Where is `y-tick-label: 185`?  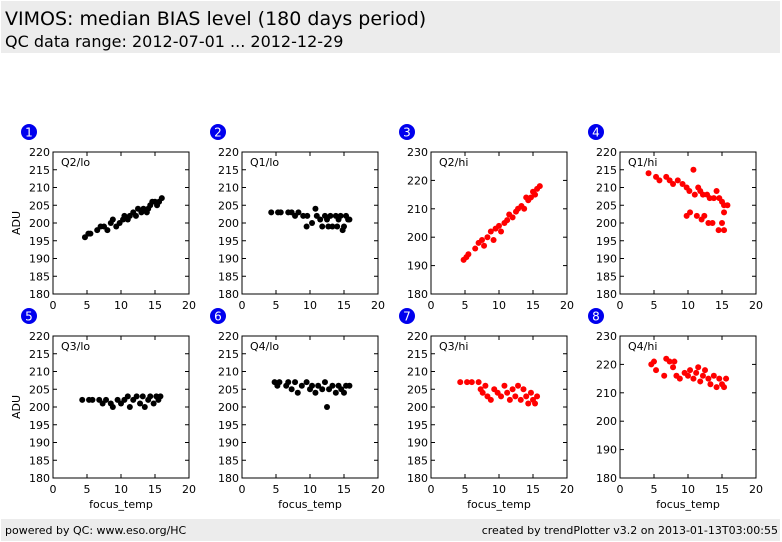 y-tick-label: 185 is located at coordinates (228, 276).